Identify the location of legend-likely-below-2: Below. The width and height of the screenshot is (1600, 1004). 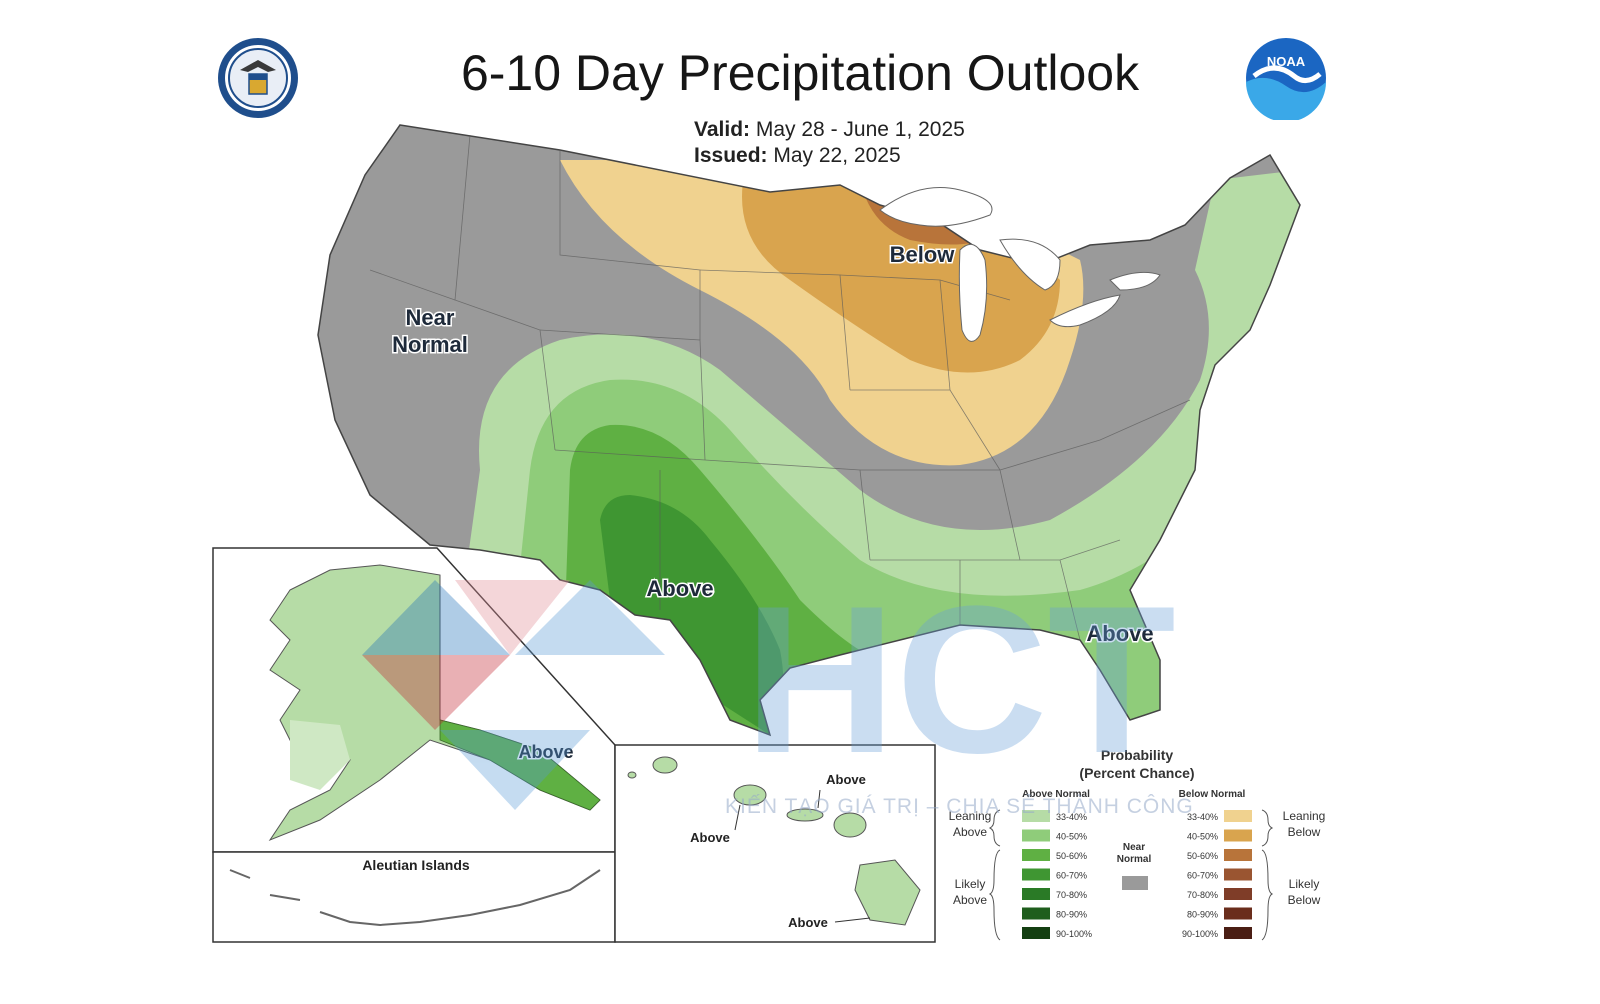
(1304, 900).